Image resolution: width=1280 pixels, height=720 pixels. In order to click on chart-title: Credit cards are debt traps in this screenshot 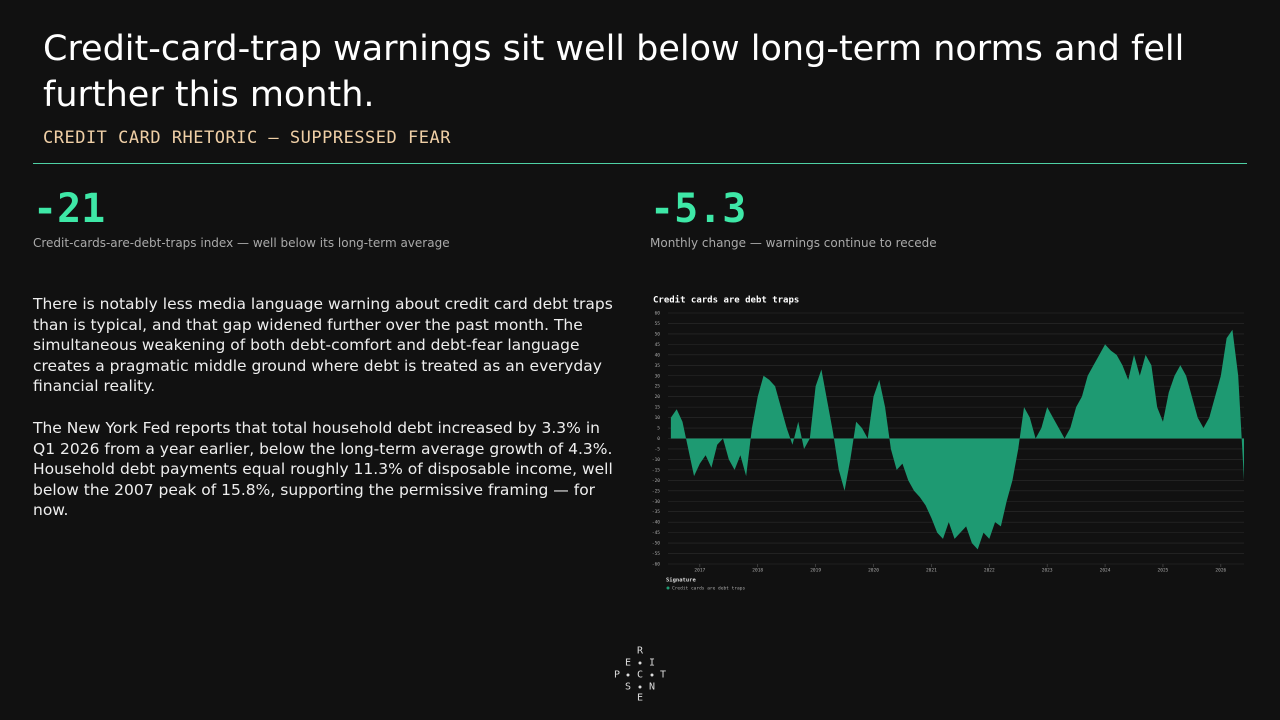, I will do `click(726, 300)`.